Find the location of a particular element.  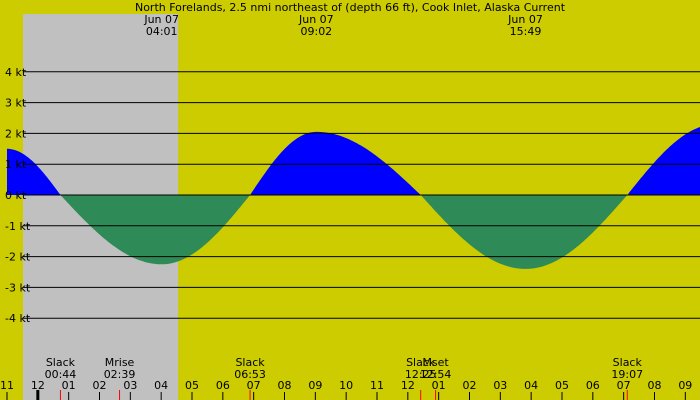

y-tick-label: -1 kt is located at coordinates (18, 226).